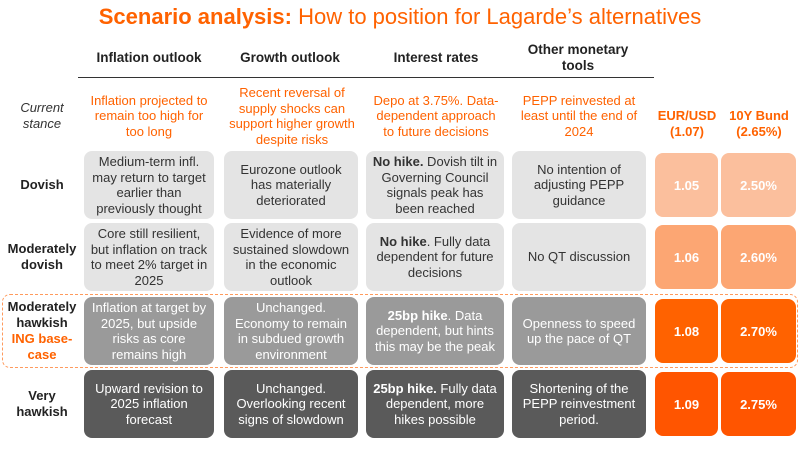  What do you see at coordinates (417, 315) in the screenshot?
I see `cell-bold-text: 25bp hike` at bounding box center [417, 315].